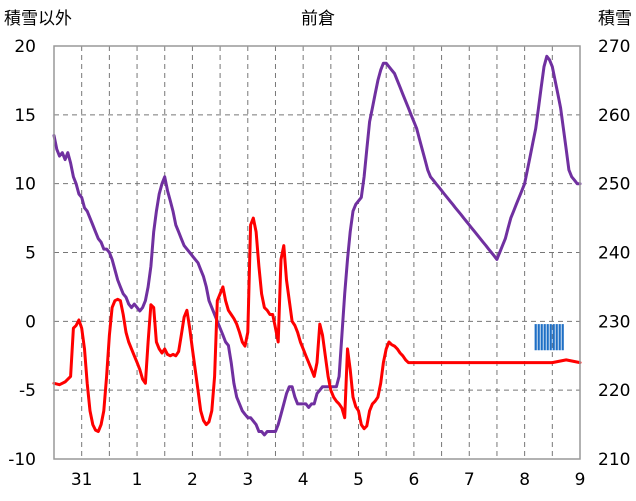  Describe the element at coordinates (614, 185) in the screenshot. I see `right-tick-label: 250` at that location.